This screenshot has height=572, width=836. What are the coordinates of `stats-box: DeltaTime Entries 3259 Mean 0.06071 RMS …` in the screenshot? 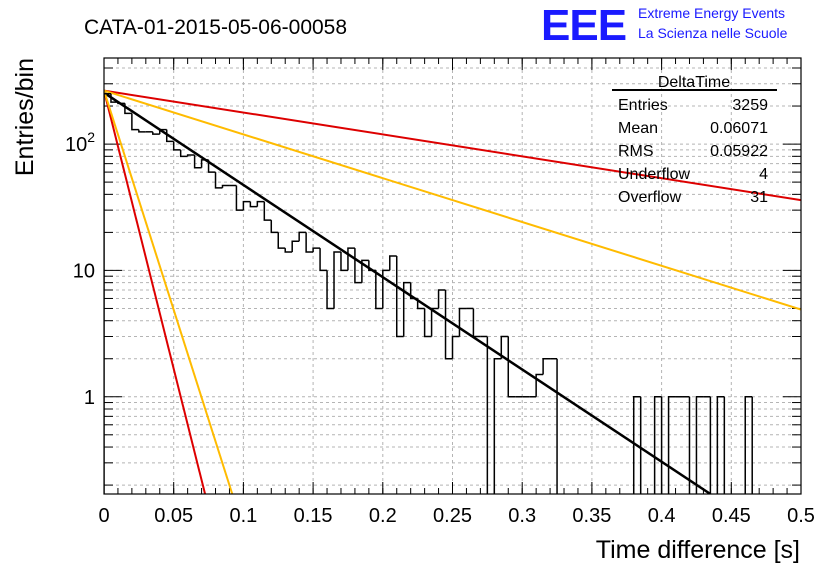 It's located at (694, 140).